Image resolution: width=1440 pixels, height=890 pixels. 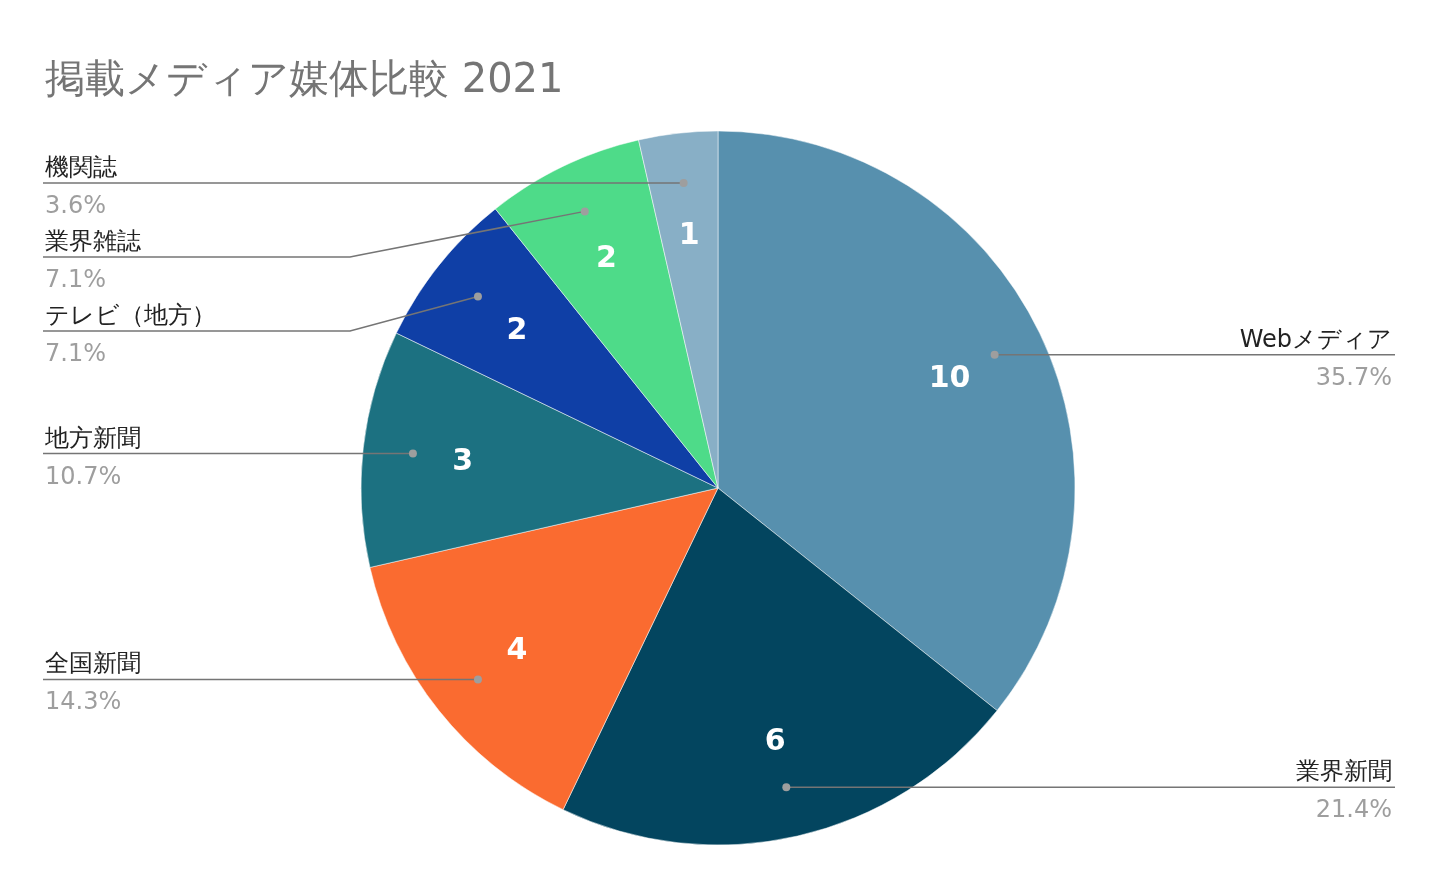 I want to click on text: 3.6%, so click(x=75, y=204).